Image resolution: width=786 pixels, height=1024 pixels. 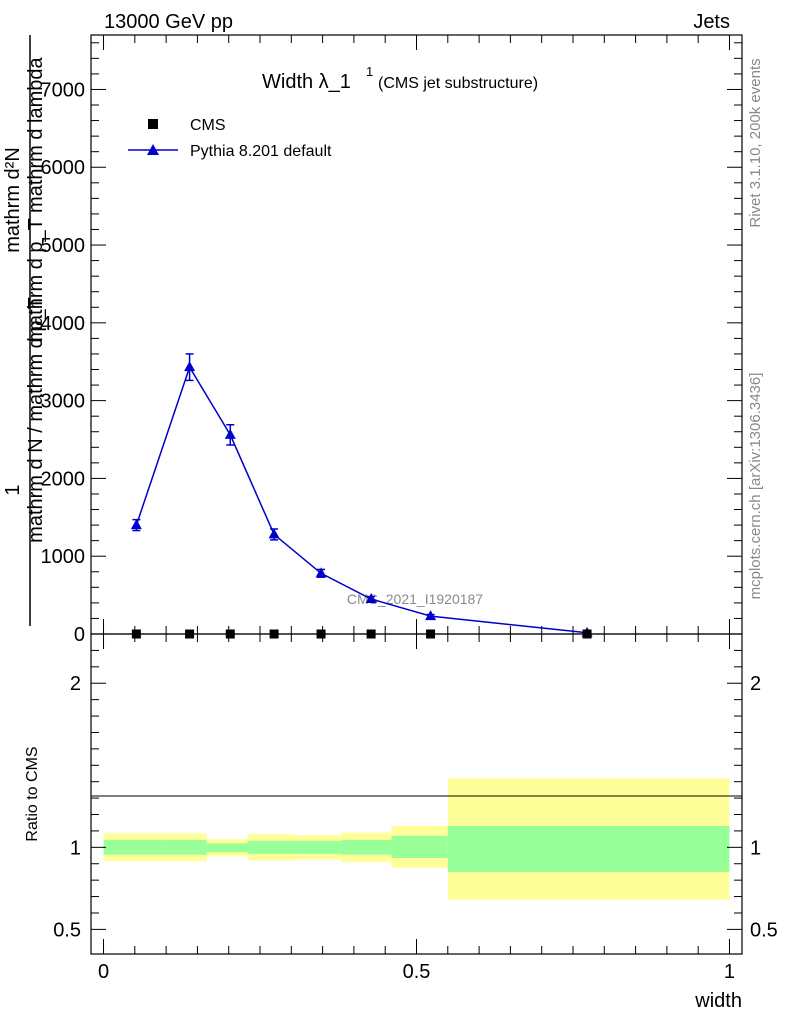 What do you see at coordinates (63, 246) in the screenshot?
I see `main-y-tick-label: 5000` at bounding box center [63, 246].